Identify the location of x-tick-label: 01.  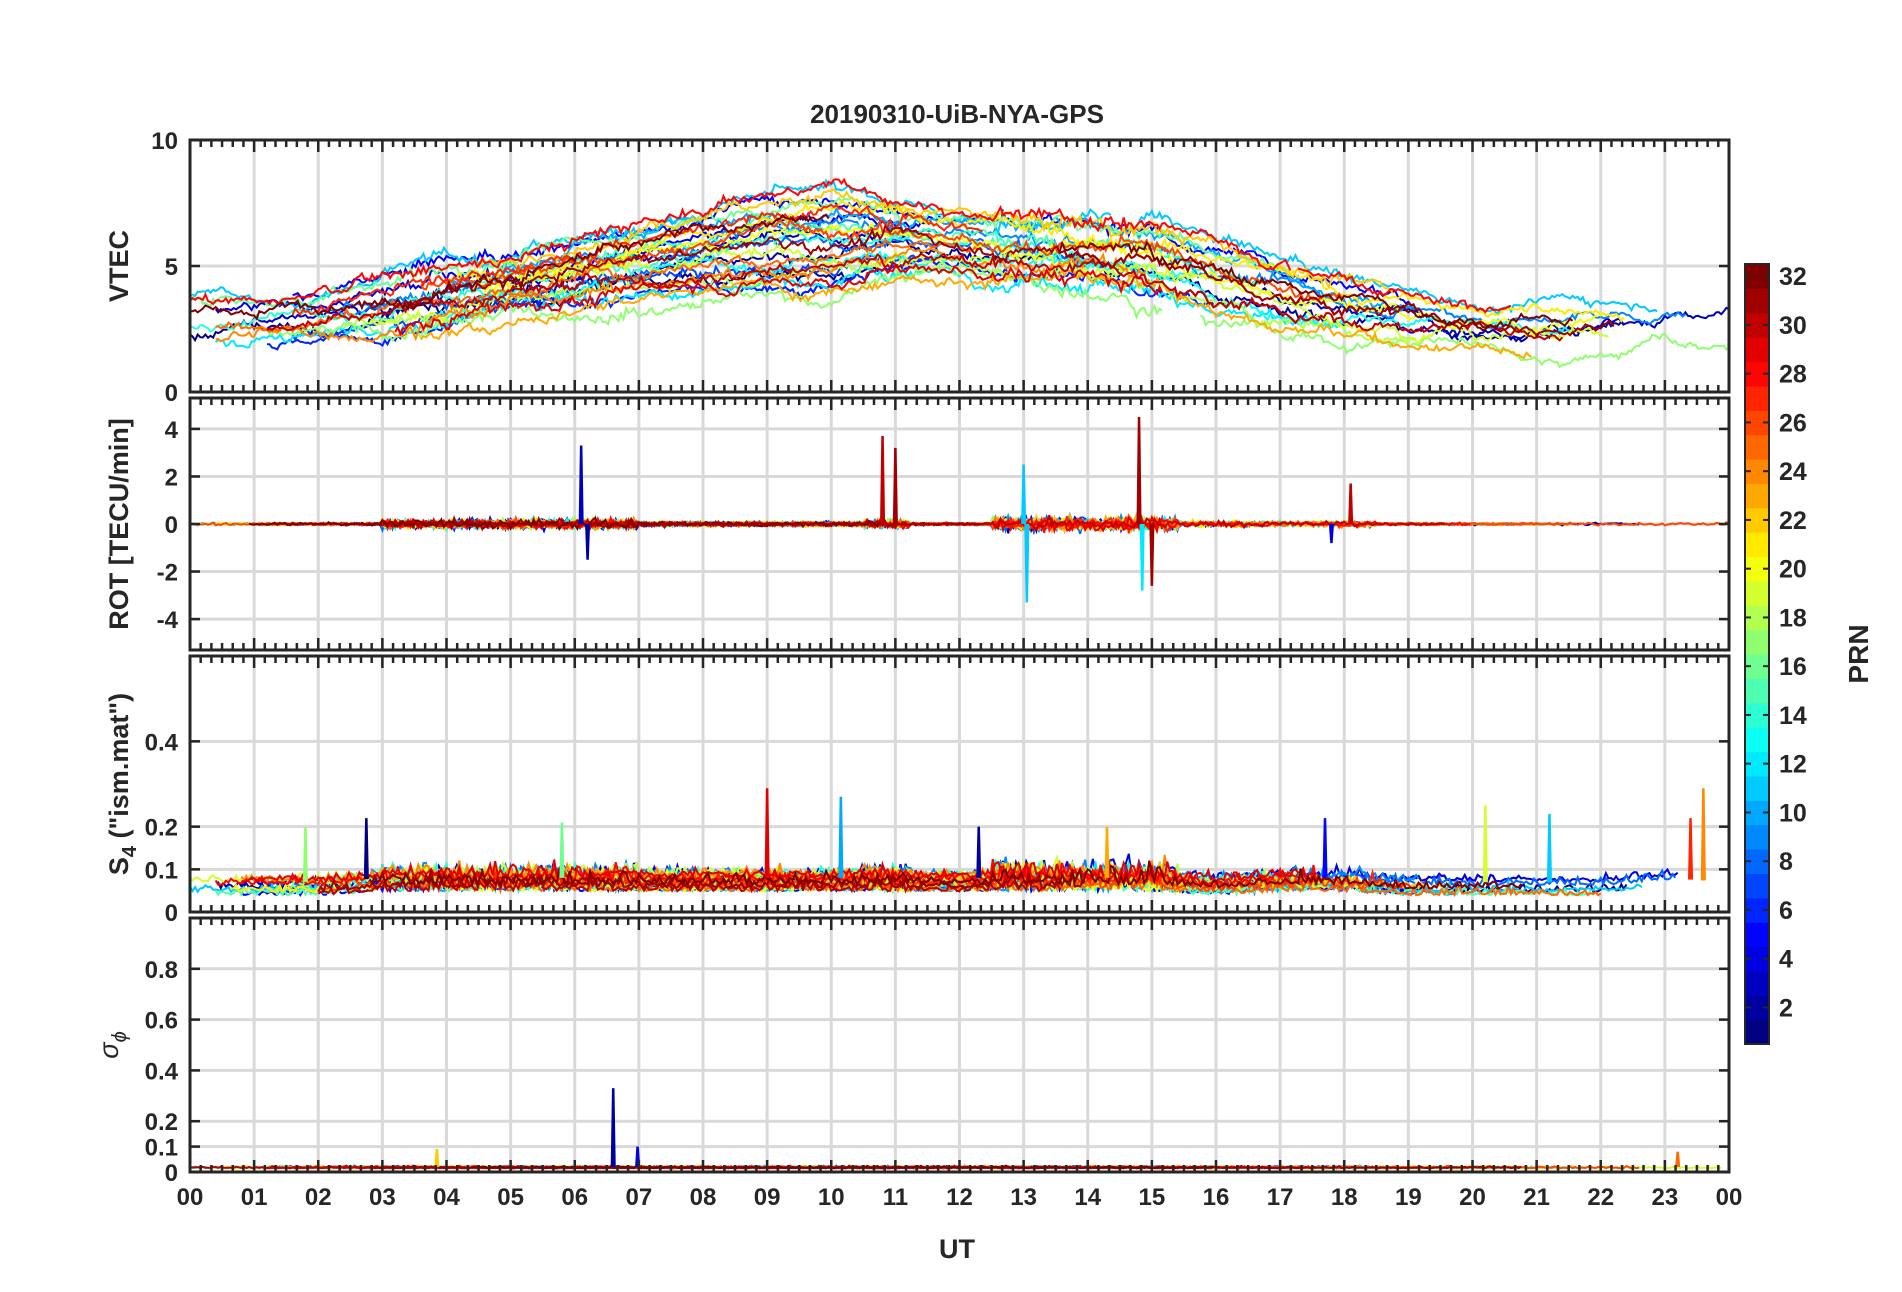
(254, 1197).